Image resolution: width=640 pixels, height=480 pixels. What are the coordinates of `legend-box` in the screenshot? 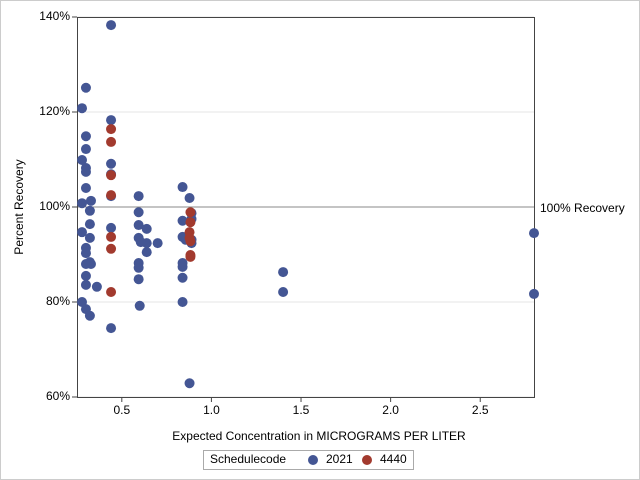 It's located at (308, 460).